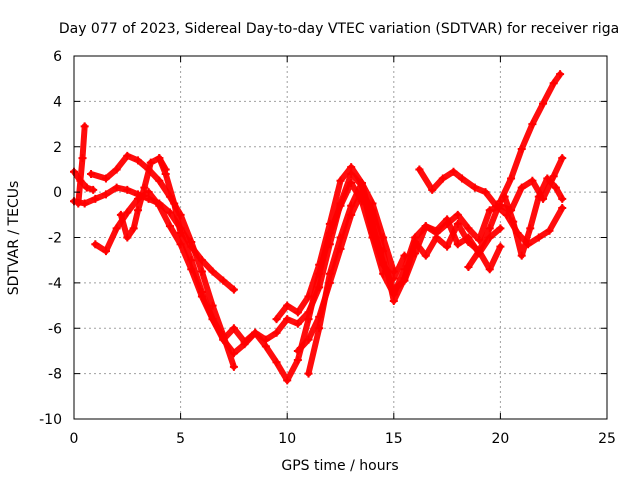 This screenshot has width=640, height=480. Describe the element at coordinates (394, 439) in the screenshot. I see `x-tick-label: 15` at that location.